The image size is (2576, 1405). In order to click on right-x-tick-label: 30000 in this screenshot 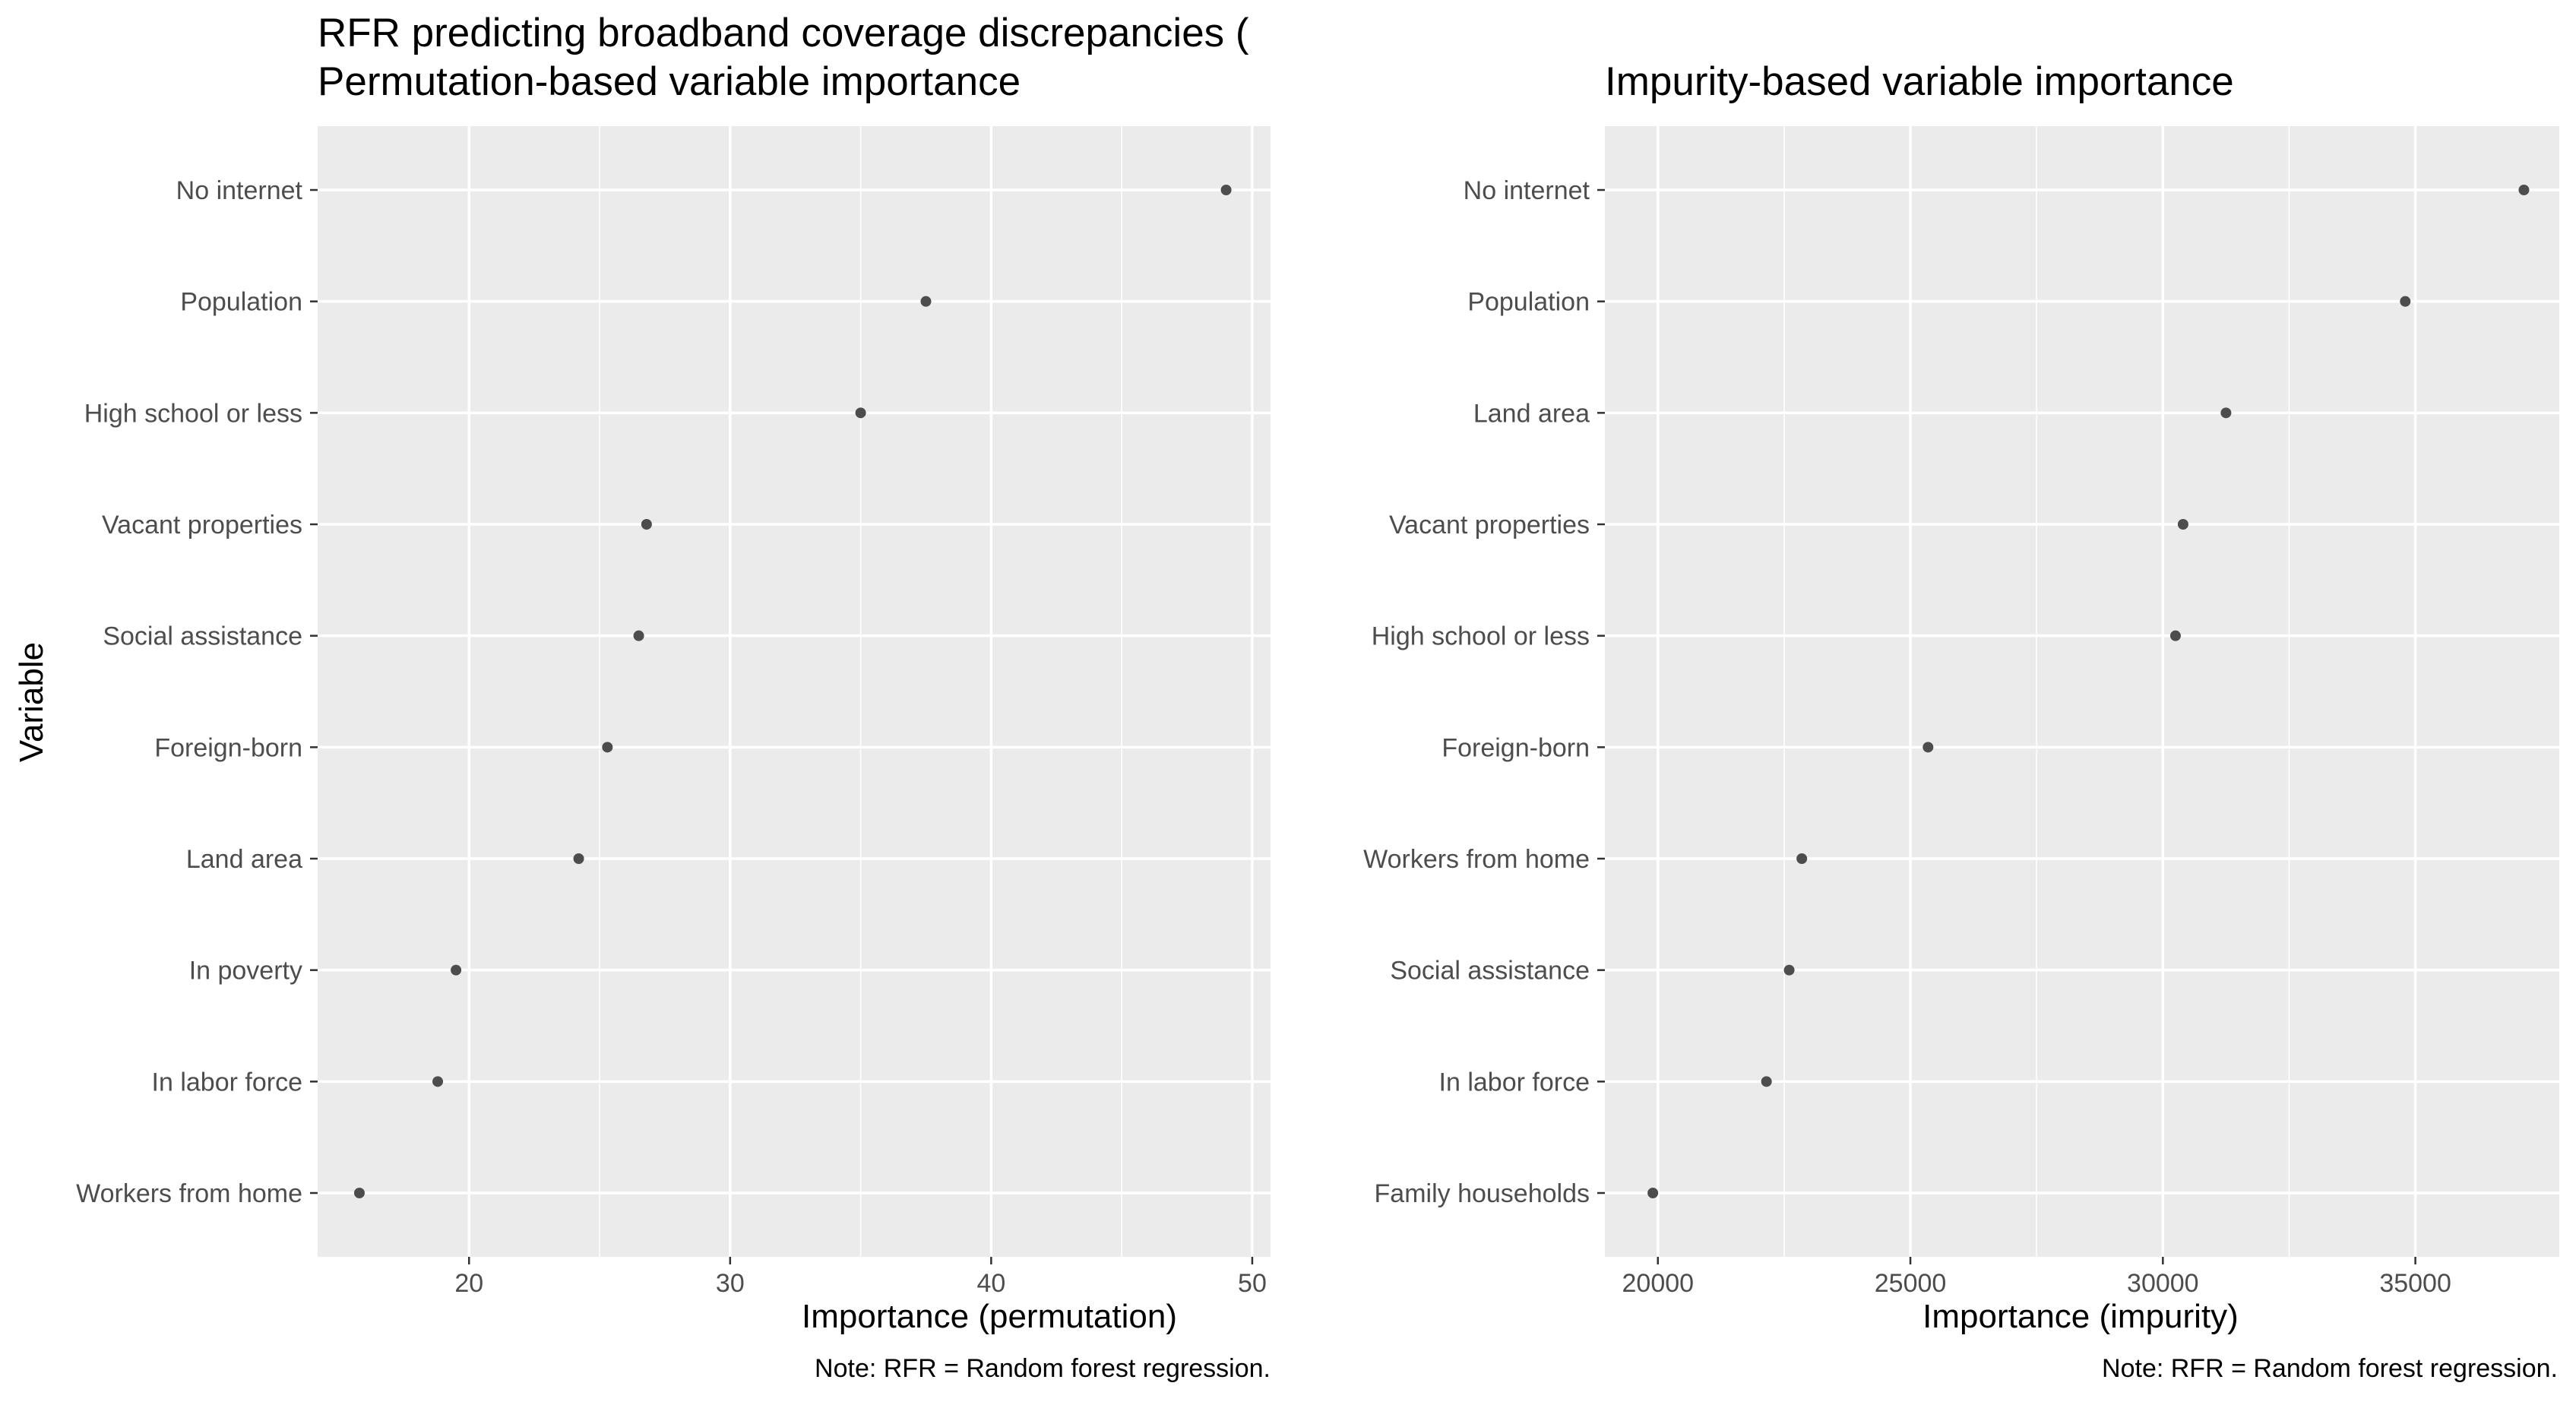, I will do `click(2163, 1283)`.